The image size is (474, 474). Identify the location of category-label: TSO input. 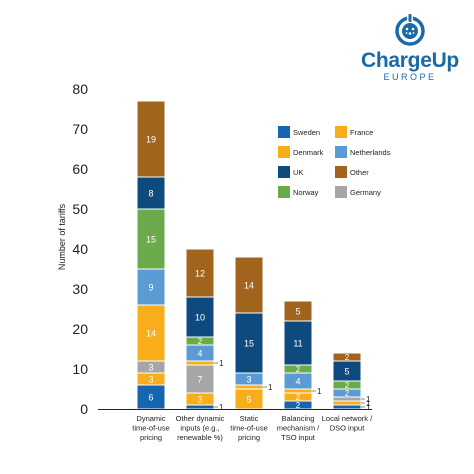
(298, 437).